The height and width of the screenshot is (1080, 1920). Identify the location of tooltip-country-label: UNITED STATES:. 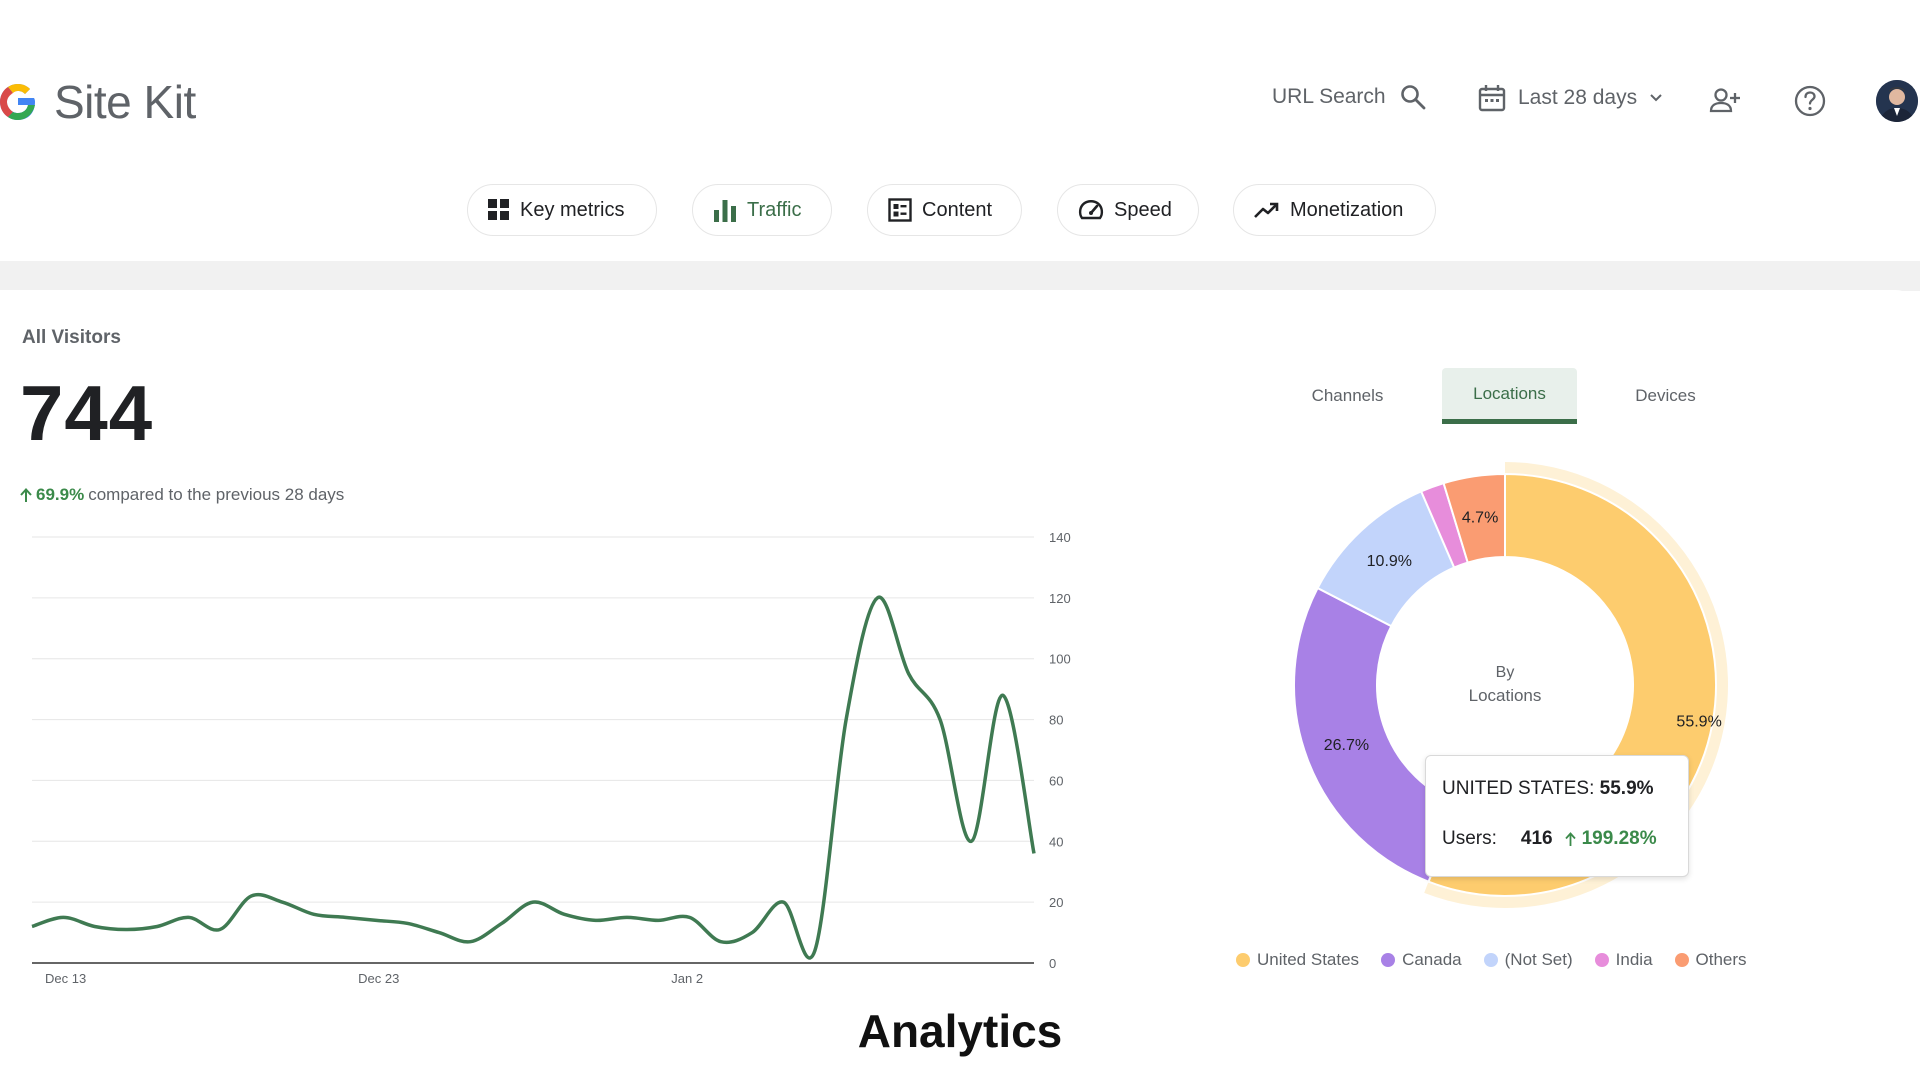
(1518, 788).